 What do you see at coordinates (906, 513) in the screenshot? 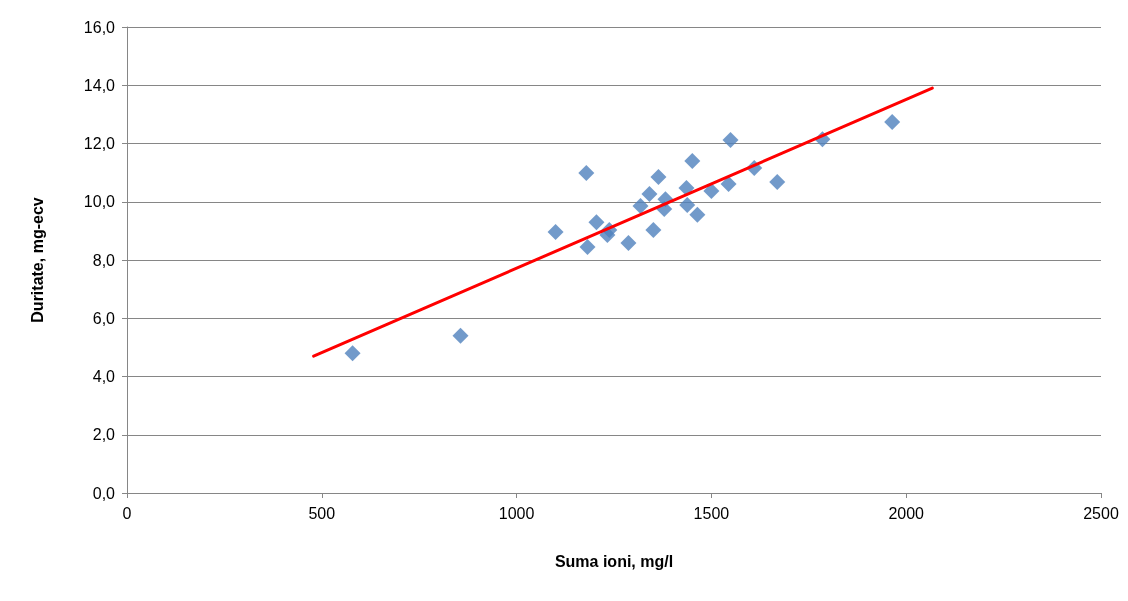
I see `x-tick-label: 2000` at bounding box center [906, 513].